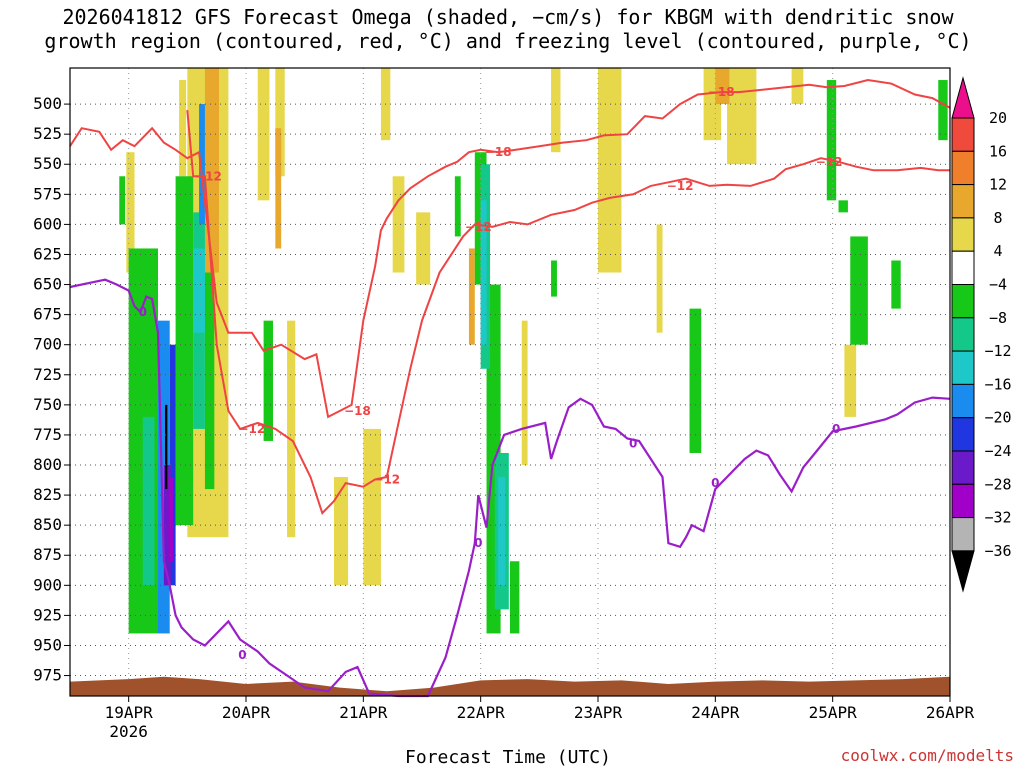 Image resolution: width=1024 pixels, height=768 pixels. I want to click on y-tick-label-7: 675, so click(47, 314).